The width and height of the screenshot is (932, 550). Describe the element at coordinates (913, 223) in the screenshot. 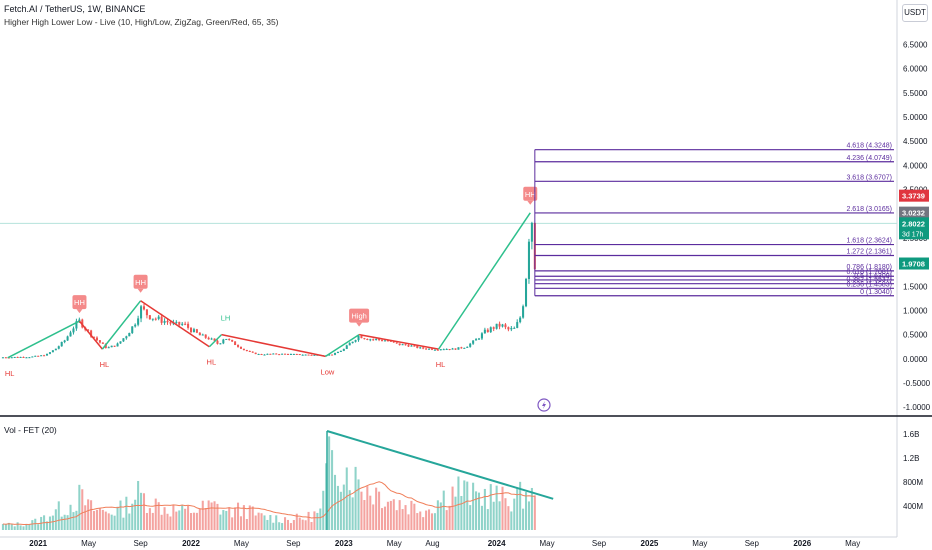

I see `price-tag-label: 2.8022` at that location.